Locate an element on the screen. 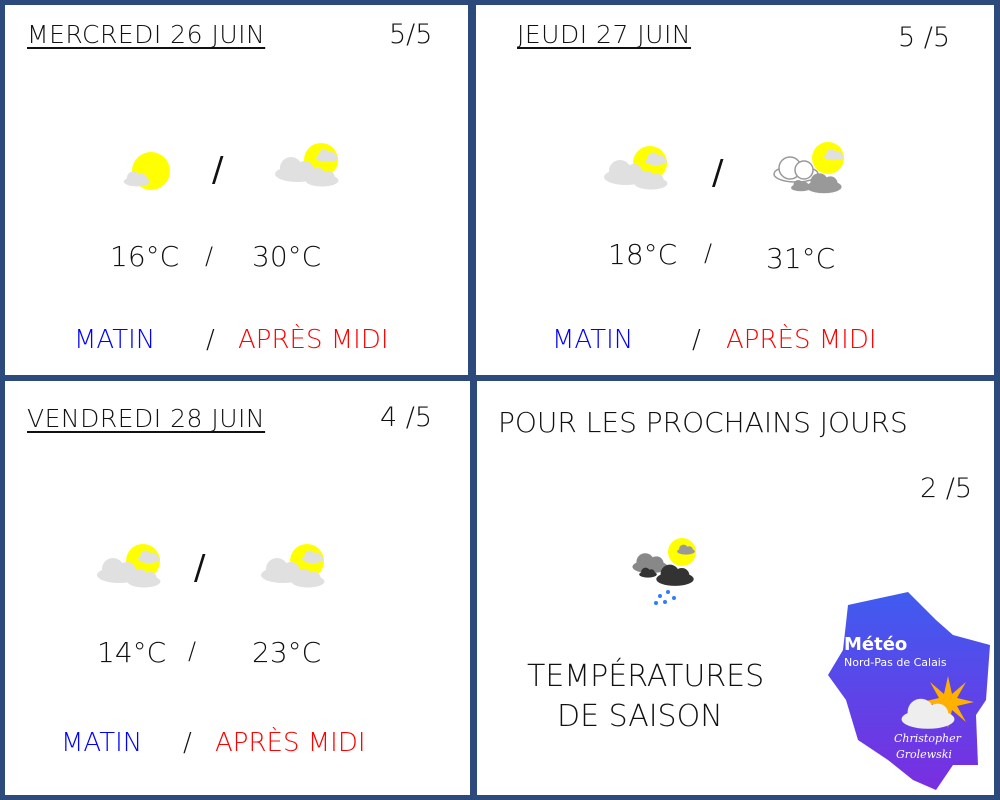 Image resolution: width=1000 pixels, height=800 pixels. sun-small-cloud-icon is located at coordinates (146, 171).